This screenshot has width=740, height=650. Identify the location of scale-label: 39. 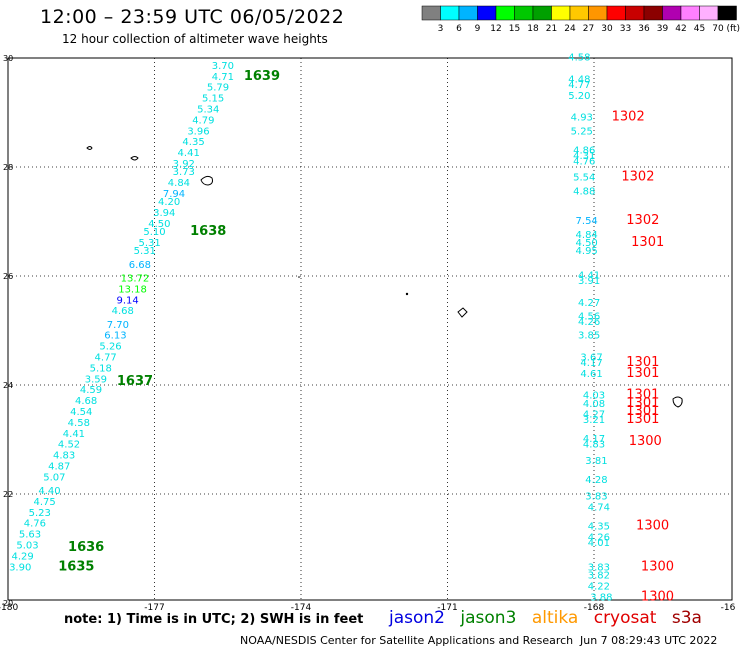
(663, 29).